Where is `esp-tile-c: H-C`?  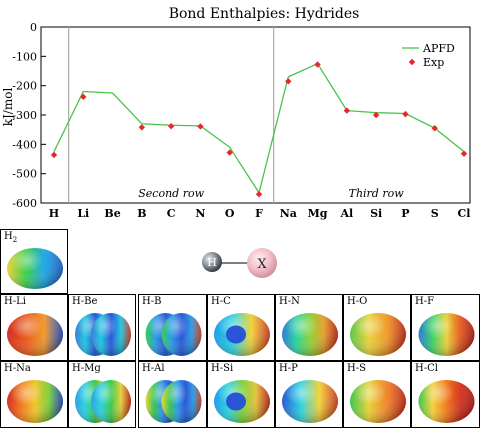
esp-tile-c: H-C is located at coordinates (241, 327).